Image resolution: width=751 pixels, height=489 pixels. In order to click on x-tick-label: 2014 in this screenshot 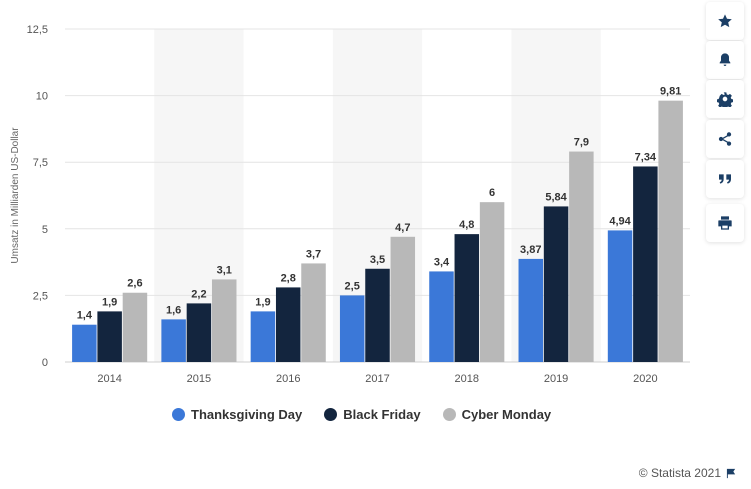, I will do `click(109, 379)`.